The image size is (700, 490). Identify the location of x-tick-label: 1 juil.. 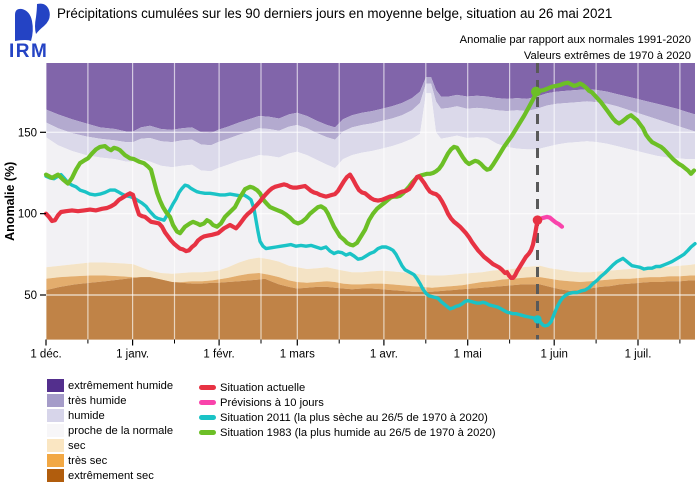
(638, 355).